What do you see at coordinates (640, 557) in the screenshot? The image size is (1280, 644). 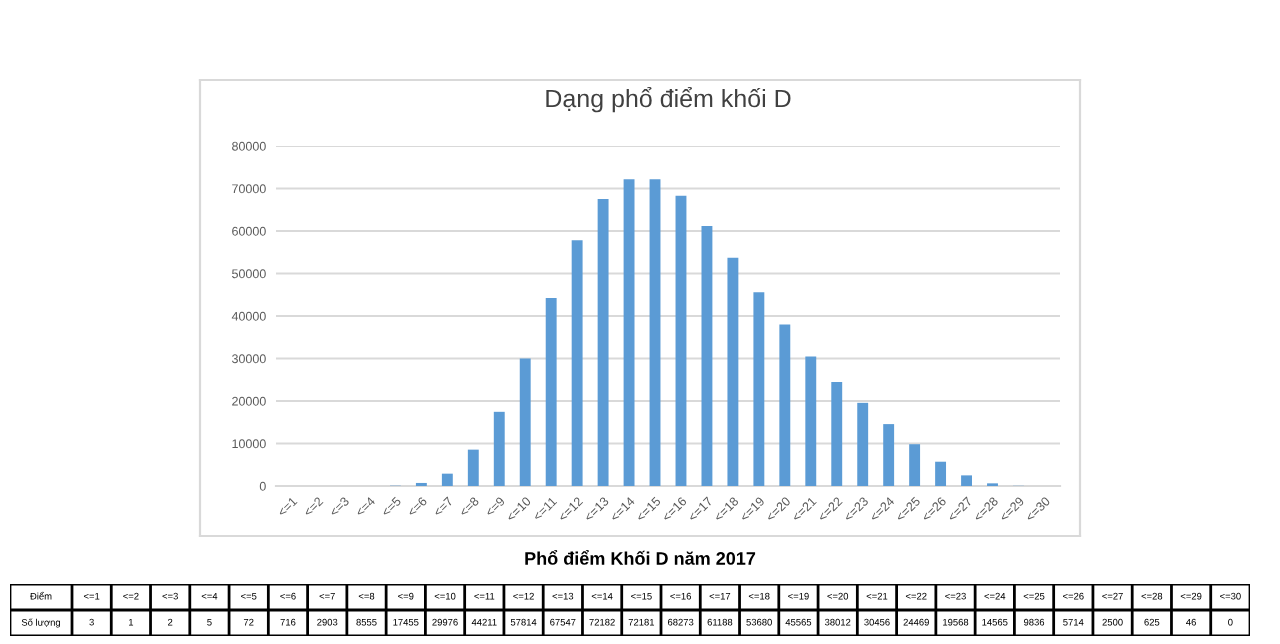 I see `text: Phổ điểm Khối D năm 2017` at bounding box center [640, 557].